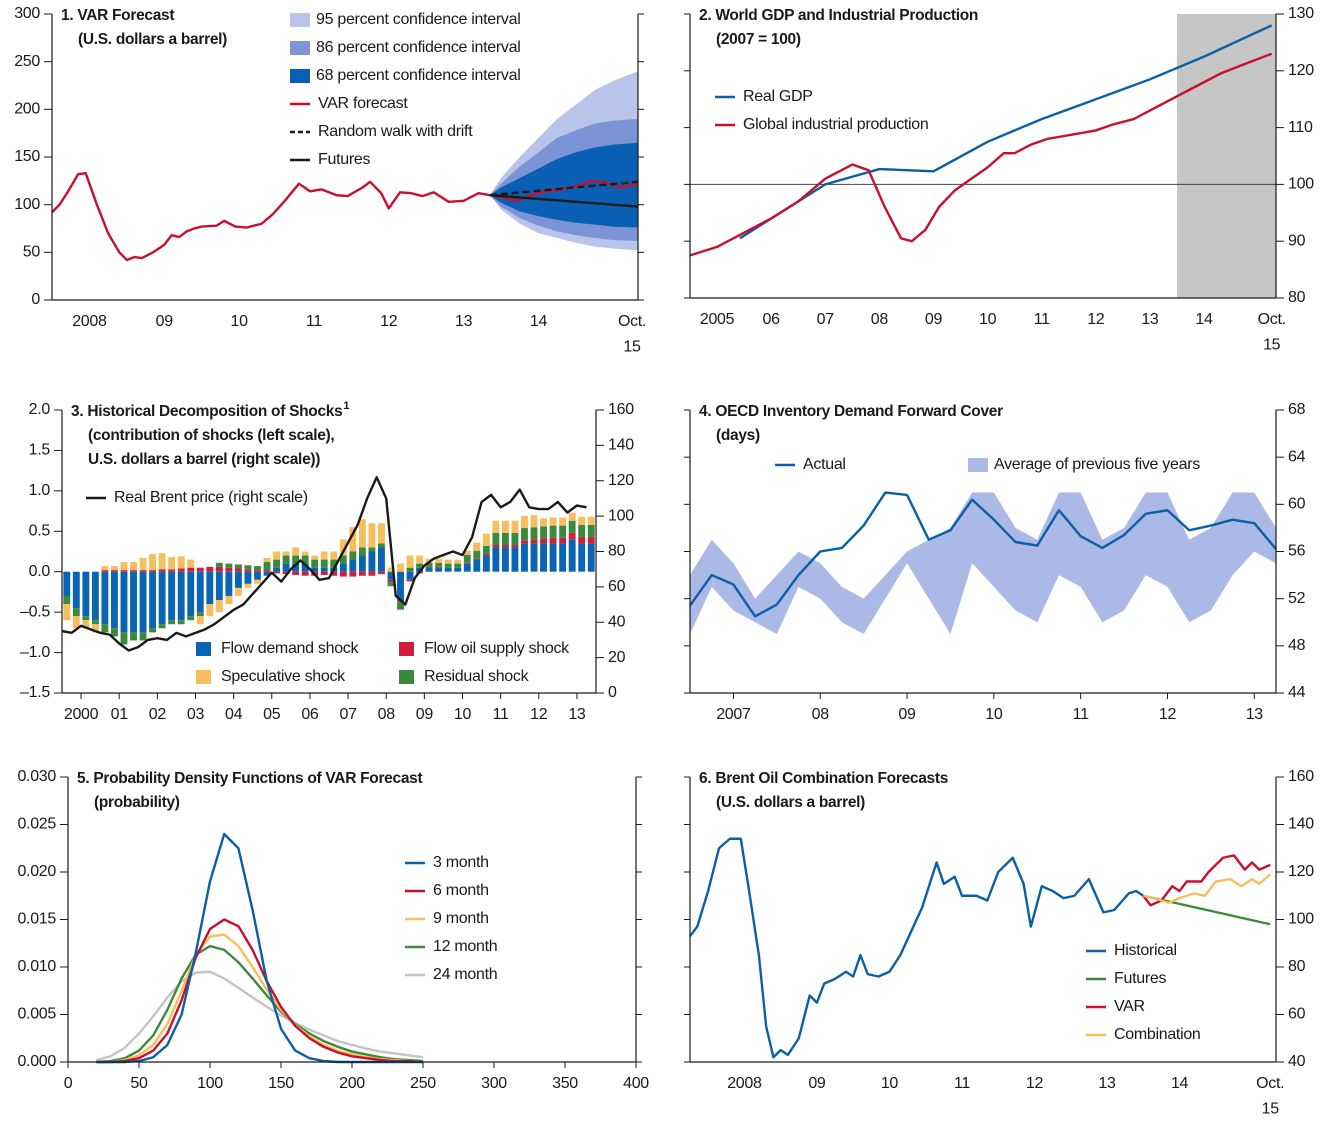  Describe the element at coordinates (40, 531) in the screenshot. I see `y-tick-label: 0.5` at that location.